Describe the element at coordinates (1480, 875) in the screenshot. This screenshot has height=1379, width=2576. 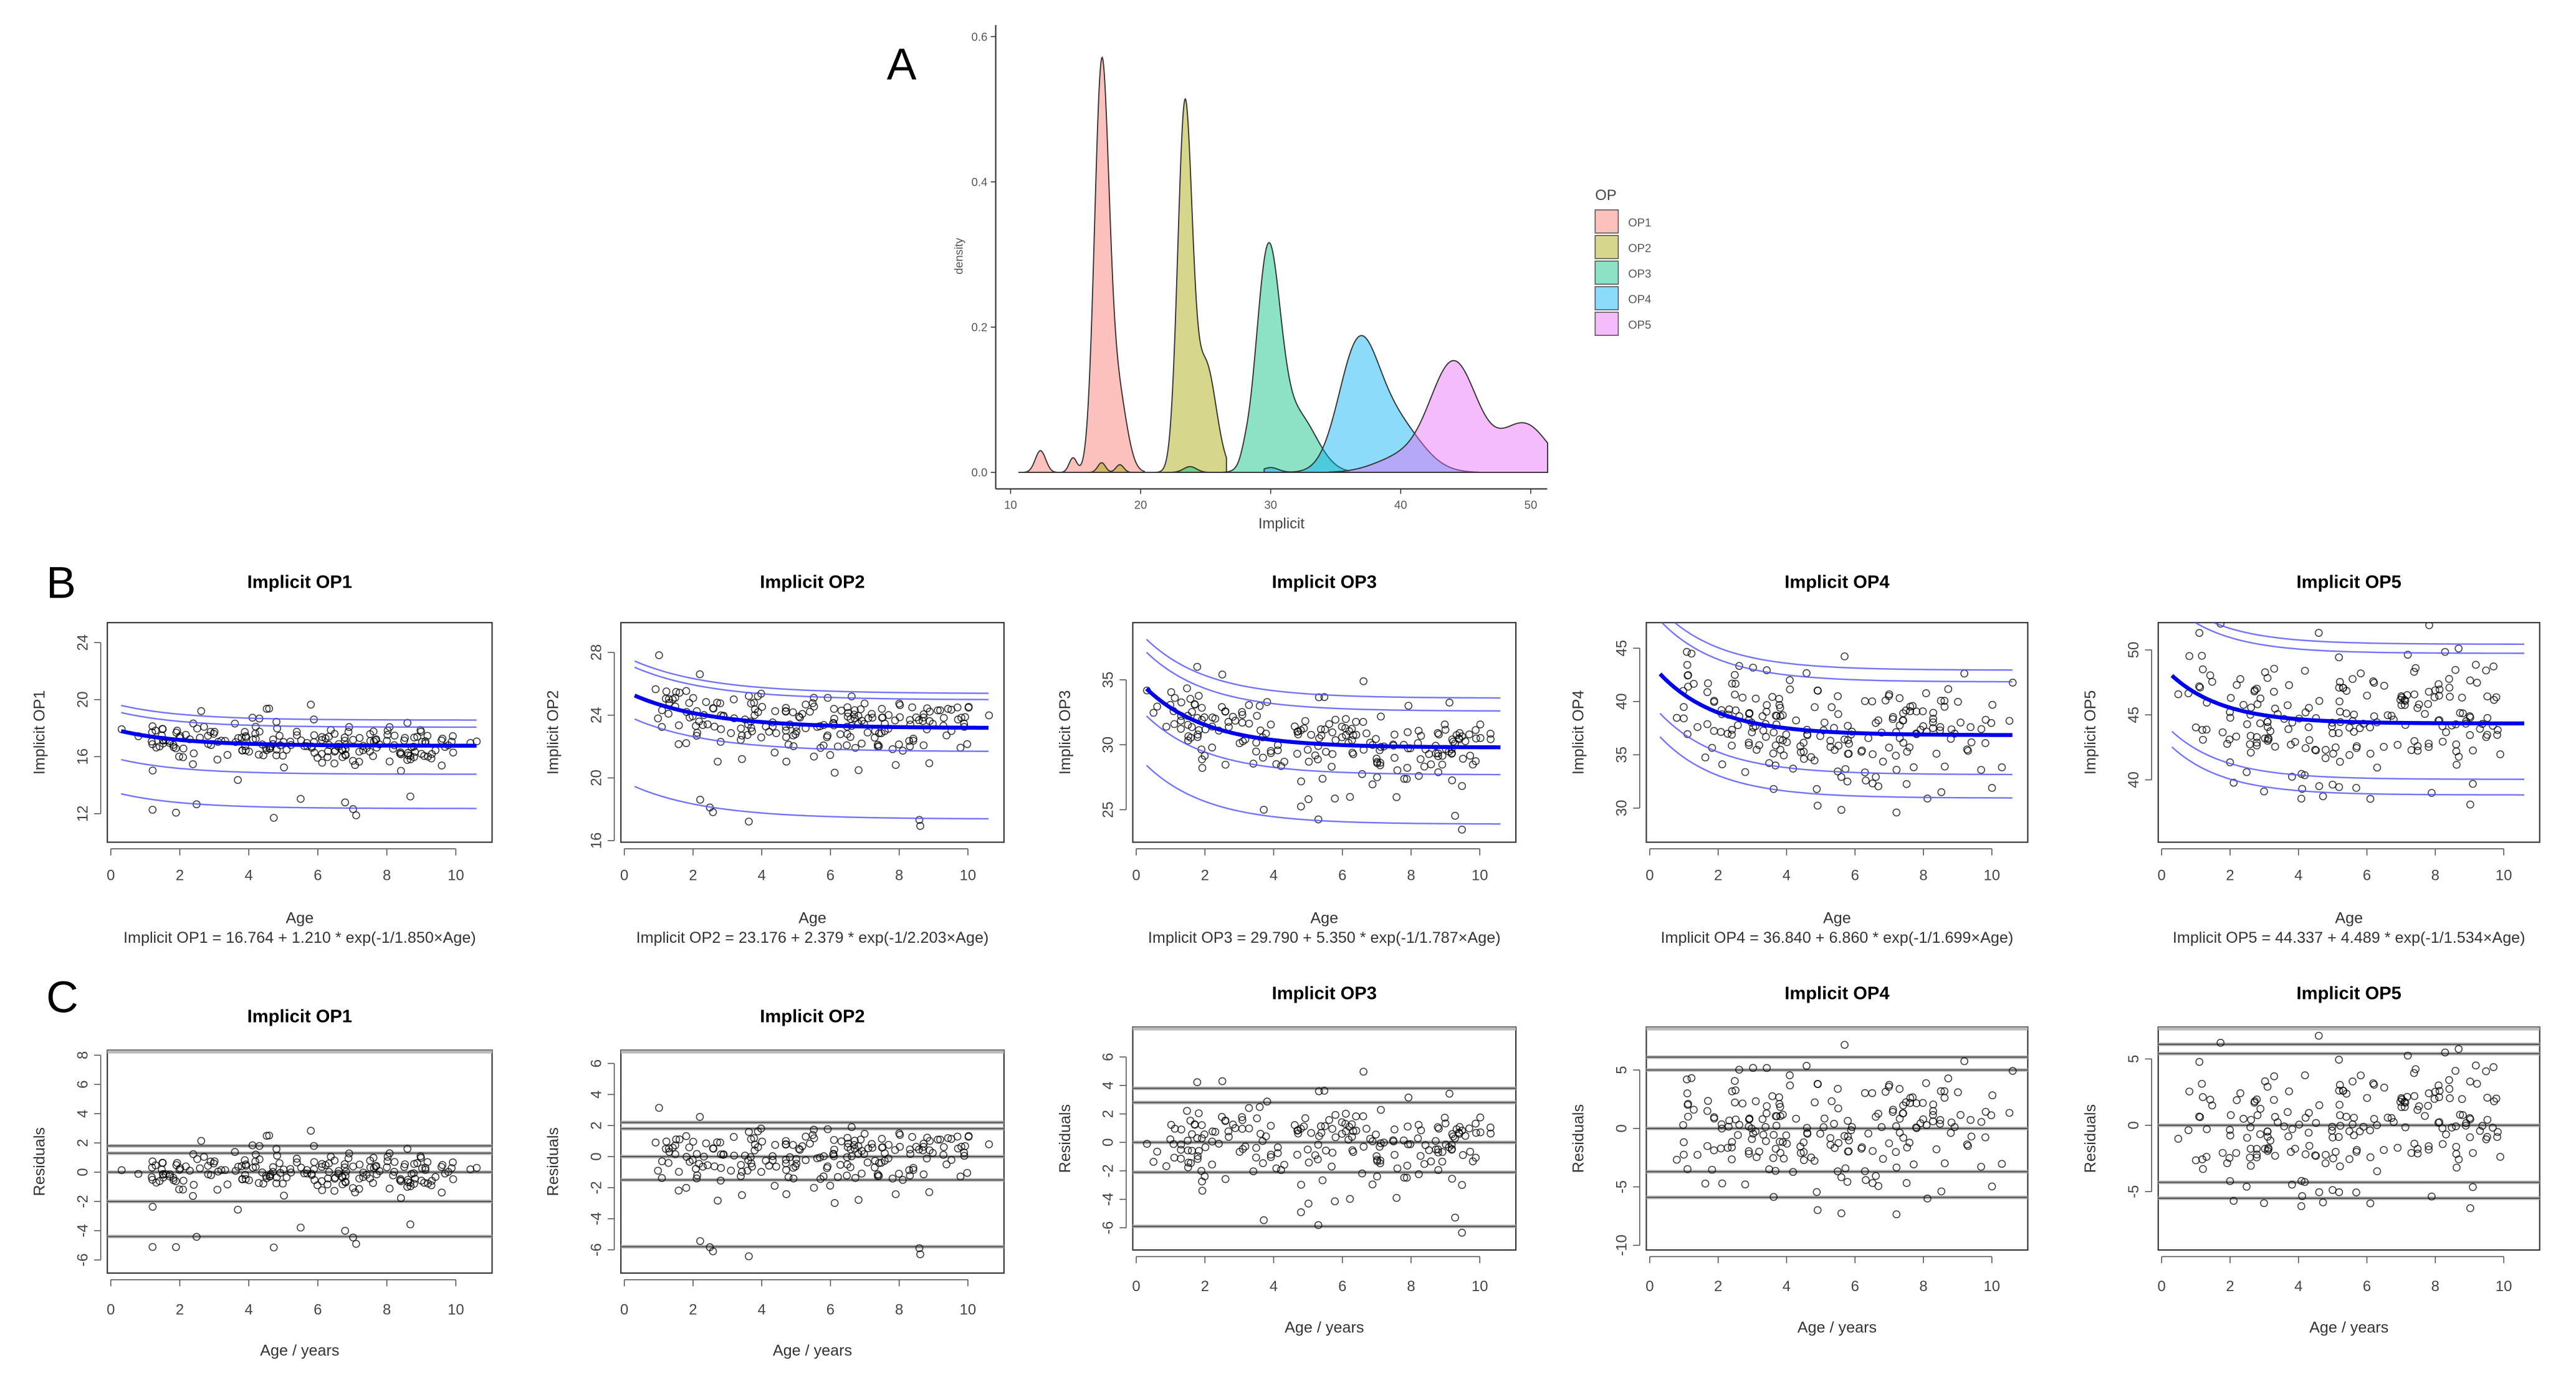
I see `x-tick-label: 10` at that location.